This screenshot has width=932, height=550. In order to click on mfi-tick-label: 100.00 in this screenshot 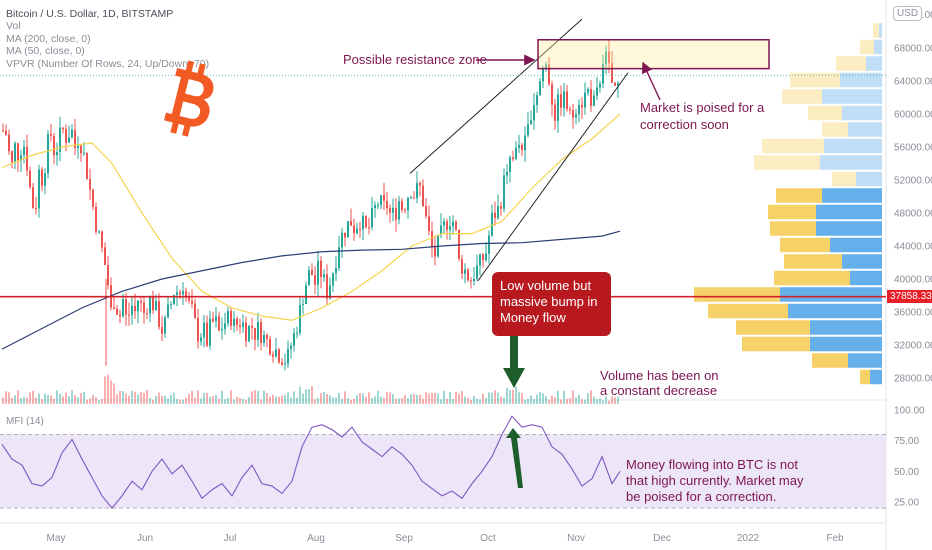, I will do `click(909, 411)`.